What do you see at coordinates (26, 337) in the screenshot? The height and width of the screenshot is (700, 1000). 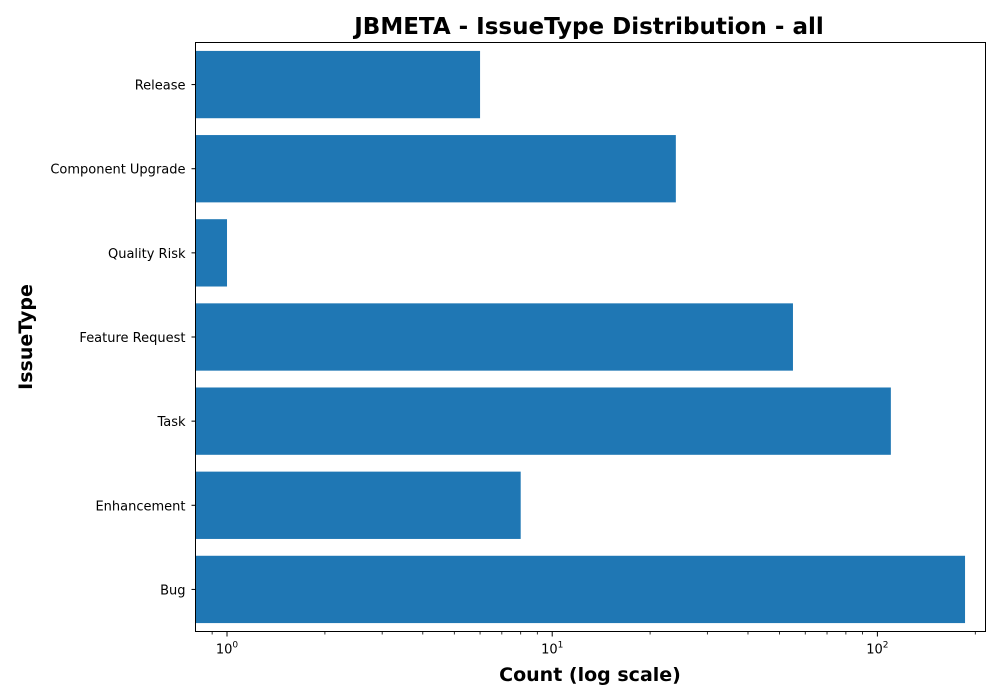 I see `y-axis-title: IssueType` at bounding box center [26, 337].